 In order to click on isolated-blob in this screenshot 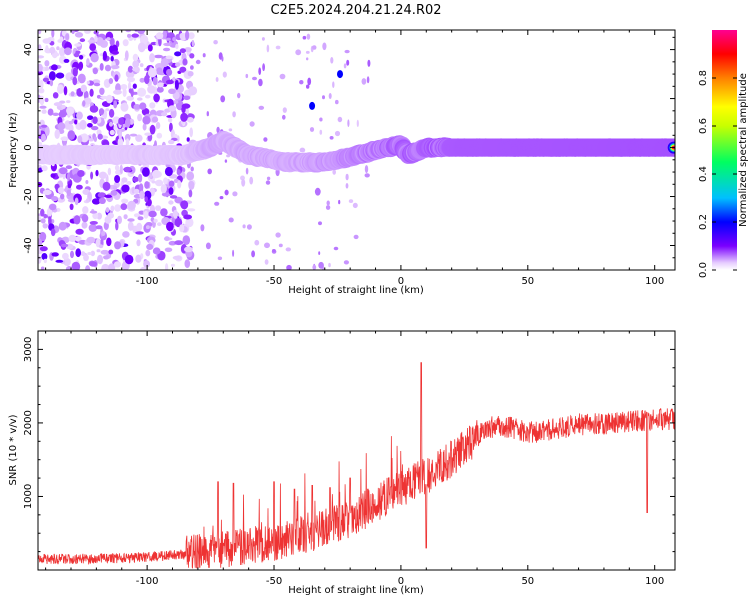, I will do `click(340, 74)`.